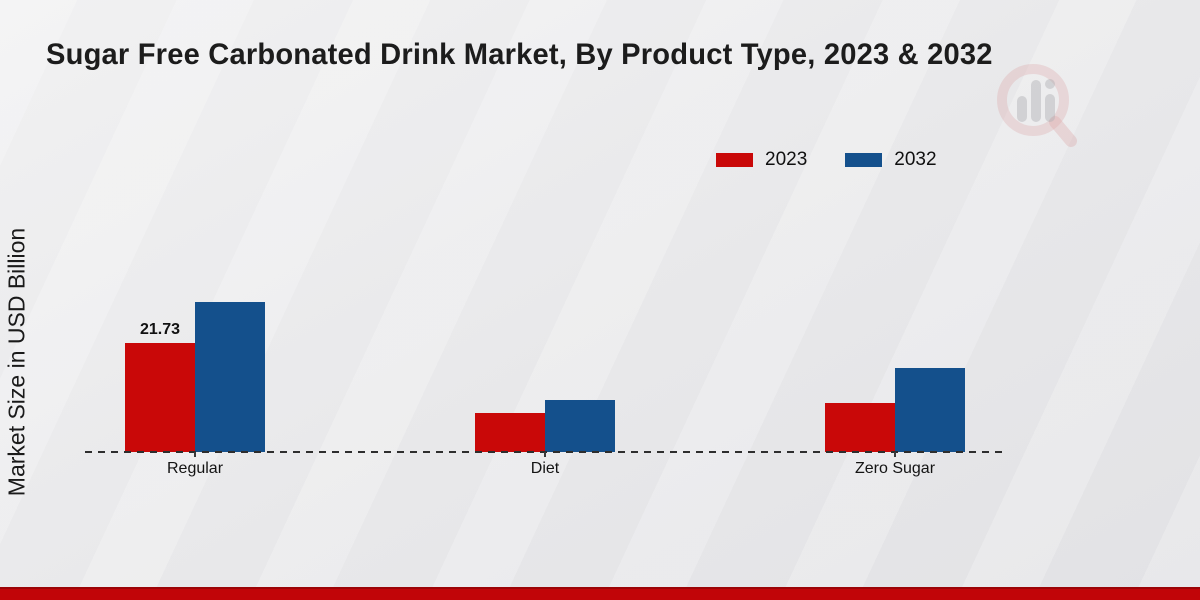 Image resolution: width=1200 pixels, height=600 pixels. What do you see at coordinates (230, 377) in the screenshot?
I see `bar-regular-2032` at bounding box center [230, 377].